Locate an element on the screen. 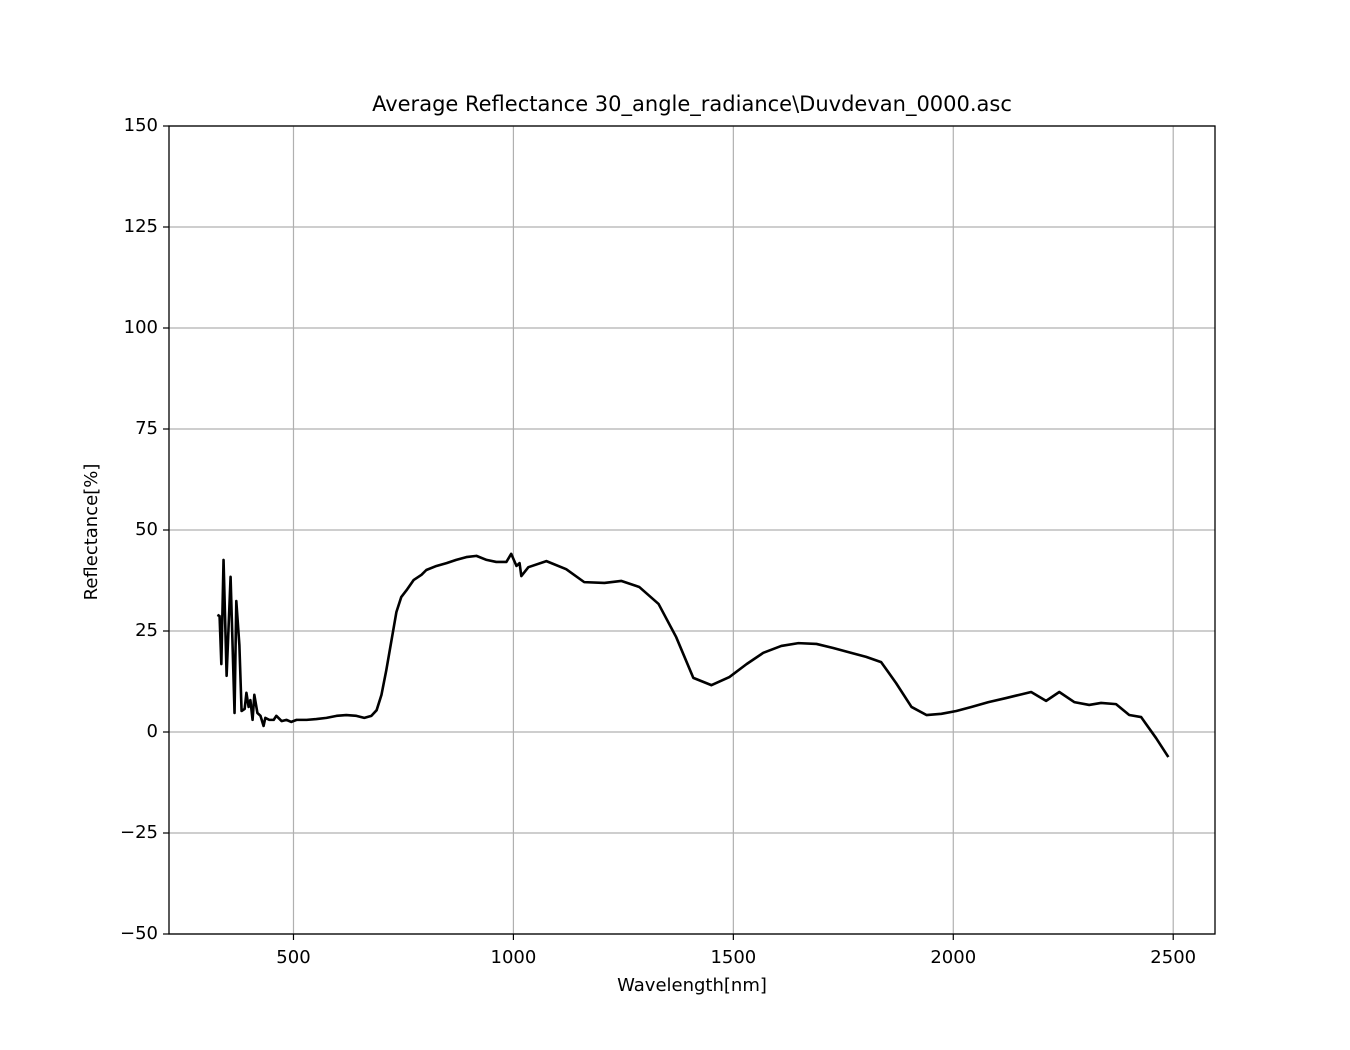 This screenshot has width=1350, height=1050. y-axis-label: Reflectance[%] is located at coordinates (91, 532).